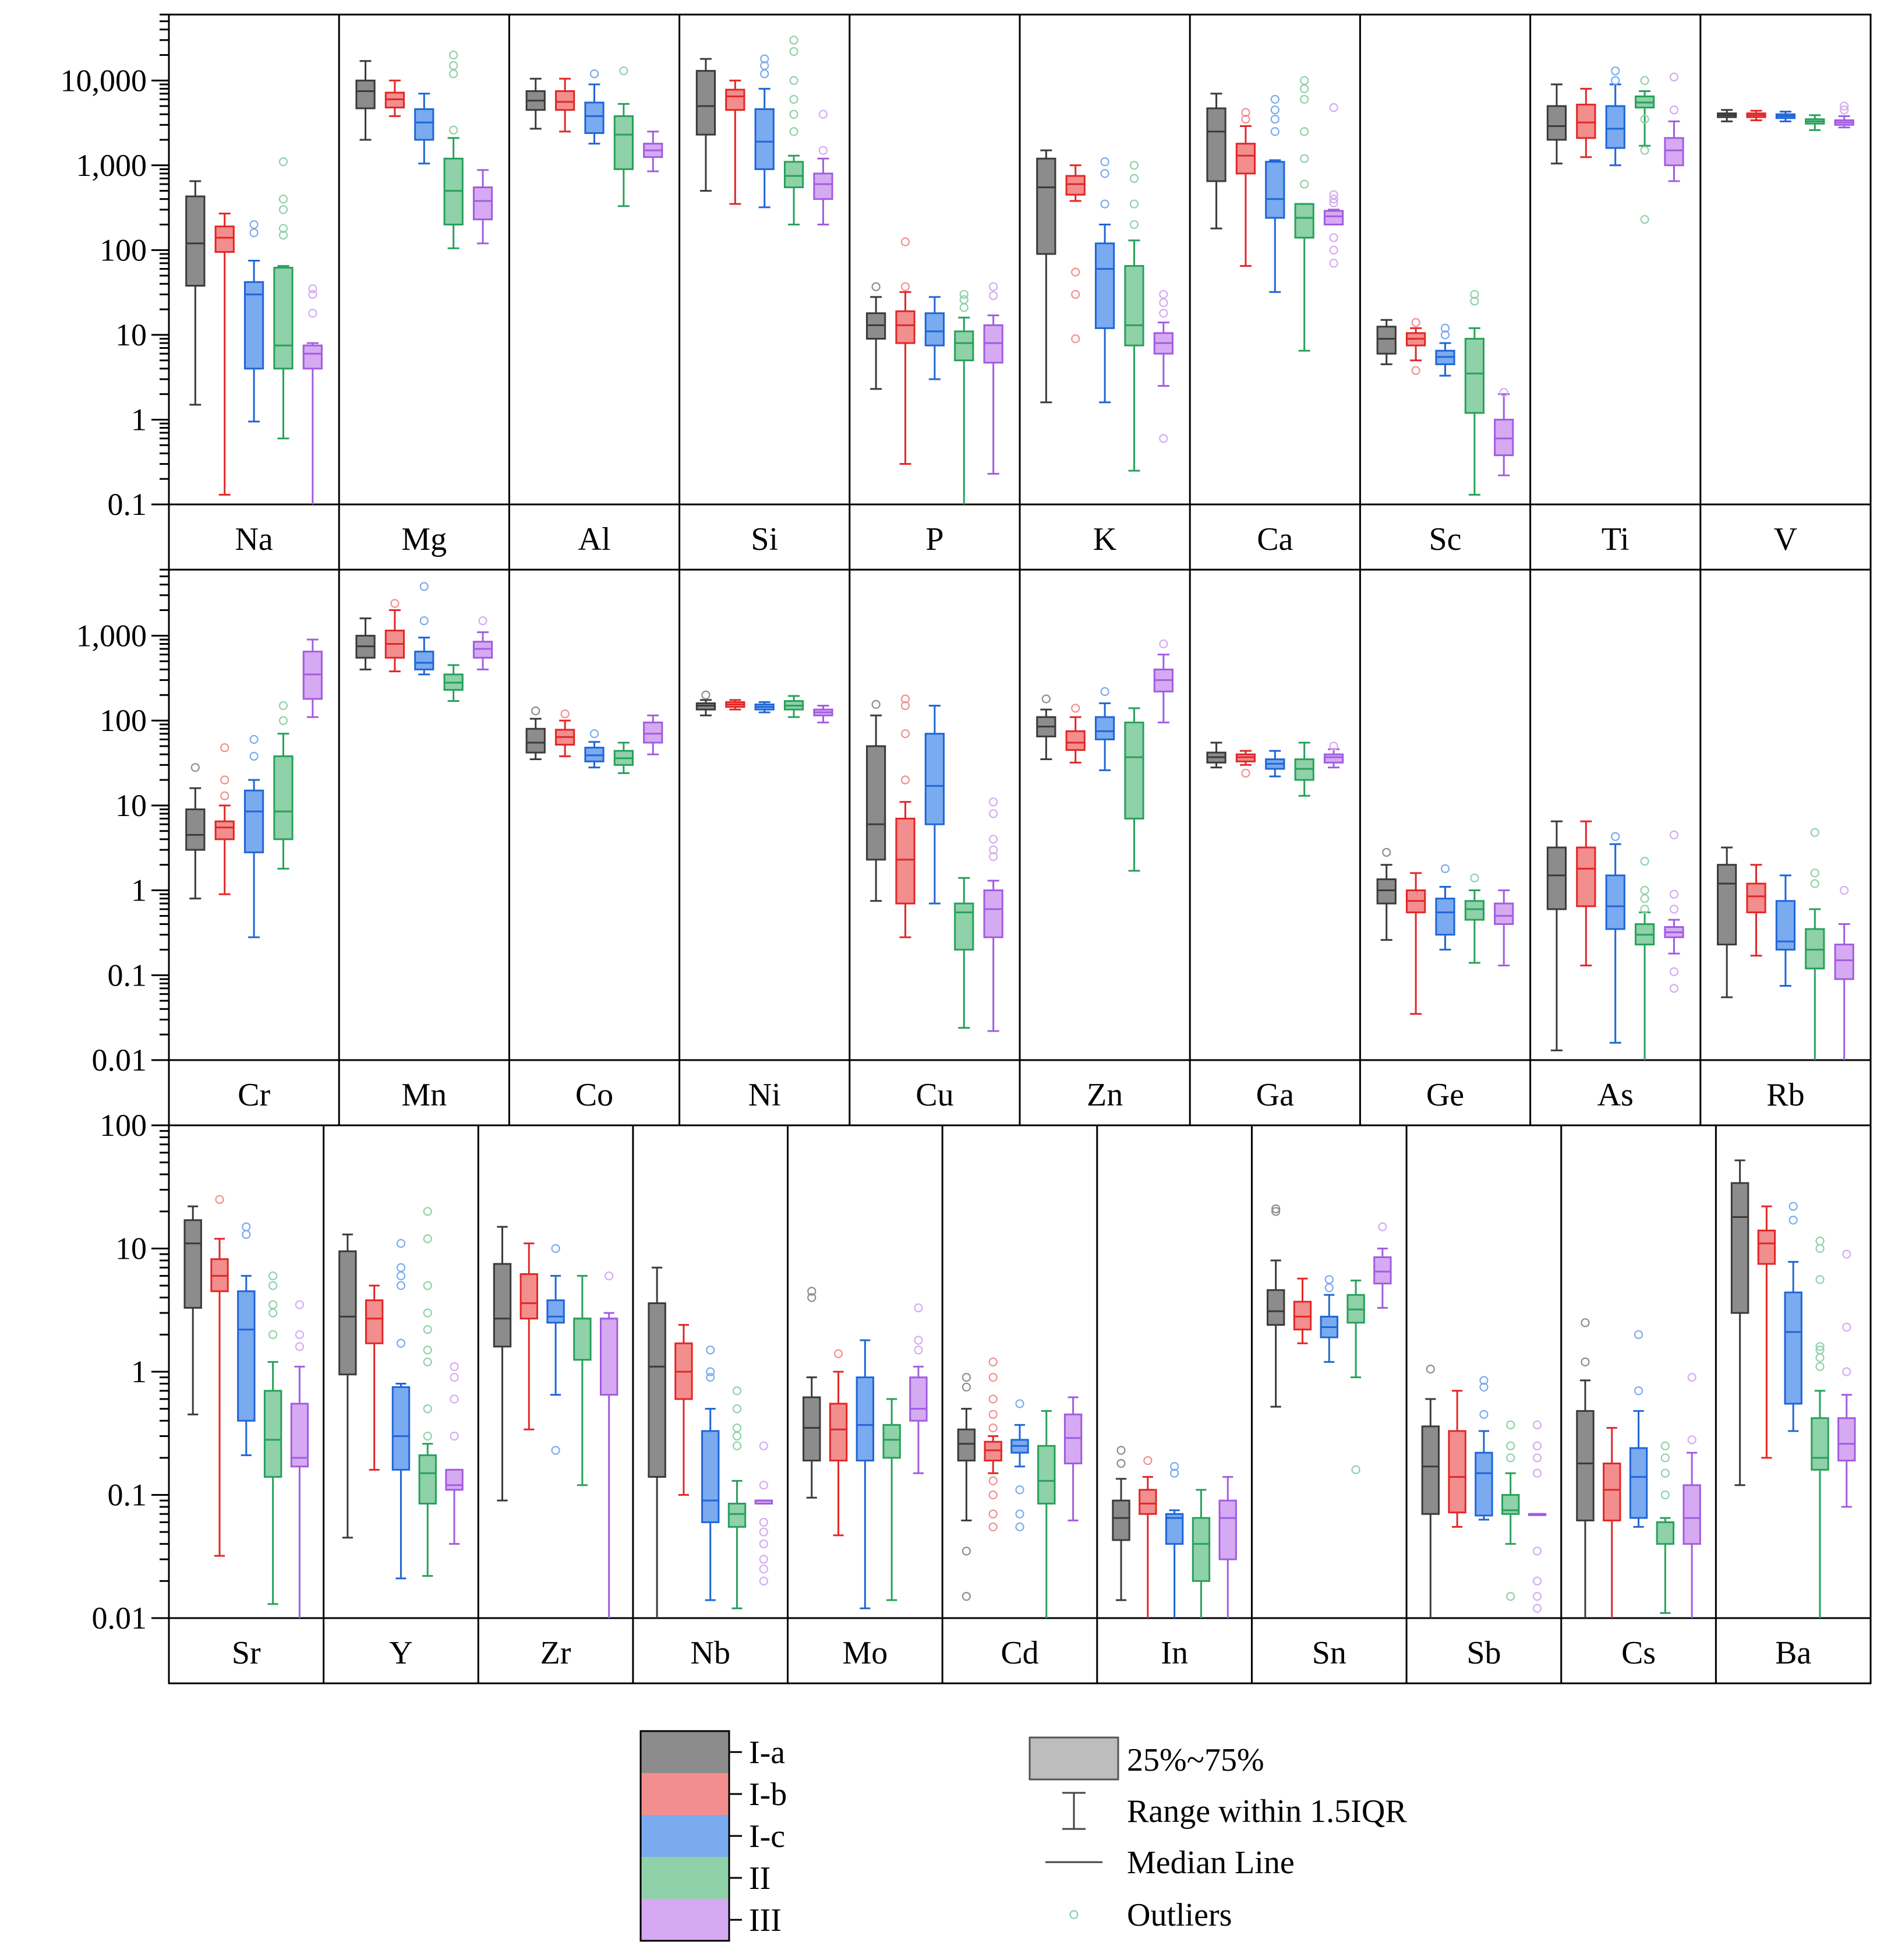 The height and width of the screenshot is (1960, 1891). Describe the element at coordinates (1275, 317) in the screenshot. I see `element-Ca: Ca` at that location.